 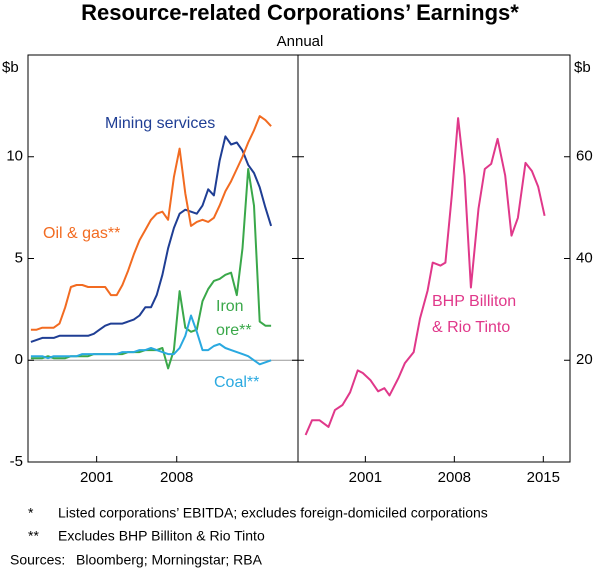 I want to click on sources-text: Bloomberg; Morningstar; RBA, so click(x=169, y=560).